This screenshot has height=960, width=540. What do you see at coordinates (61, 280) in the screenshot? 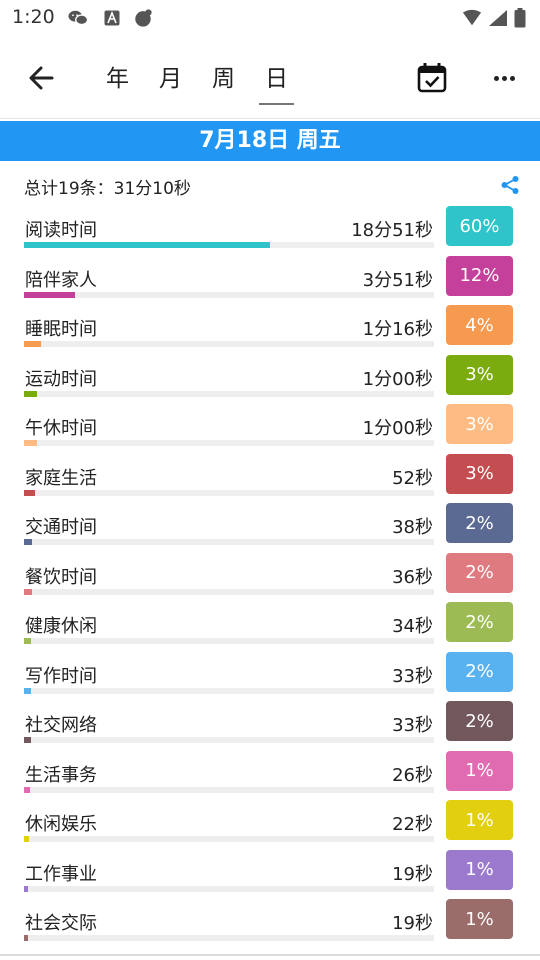
I see `category-label: 陪伴家人` at bounding box center [61, 280].